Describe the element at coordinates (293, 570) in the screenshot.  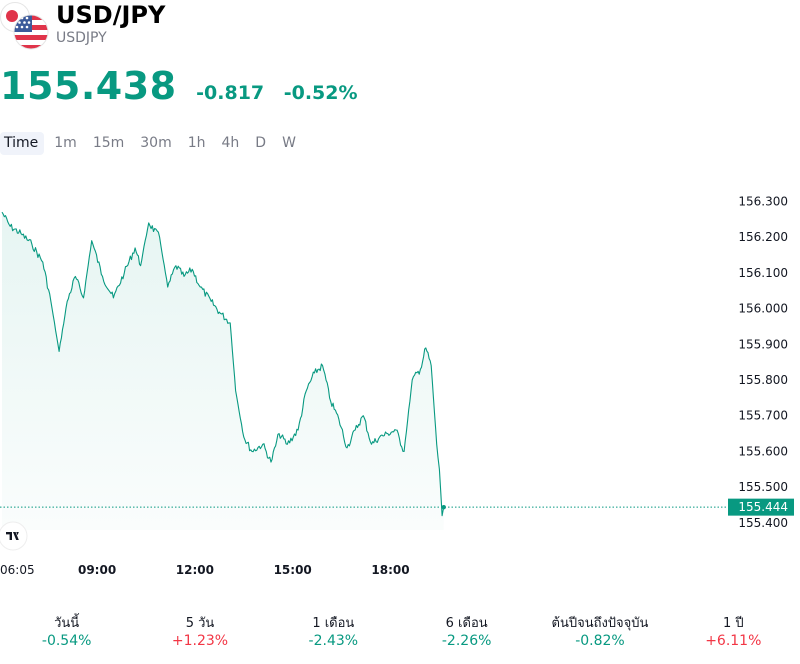
I see `x-tick-label: 15:00` at that location.